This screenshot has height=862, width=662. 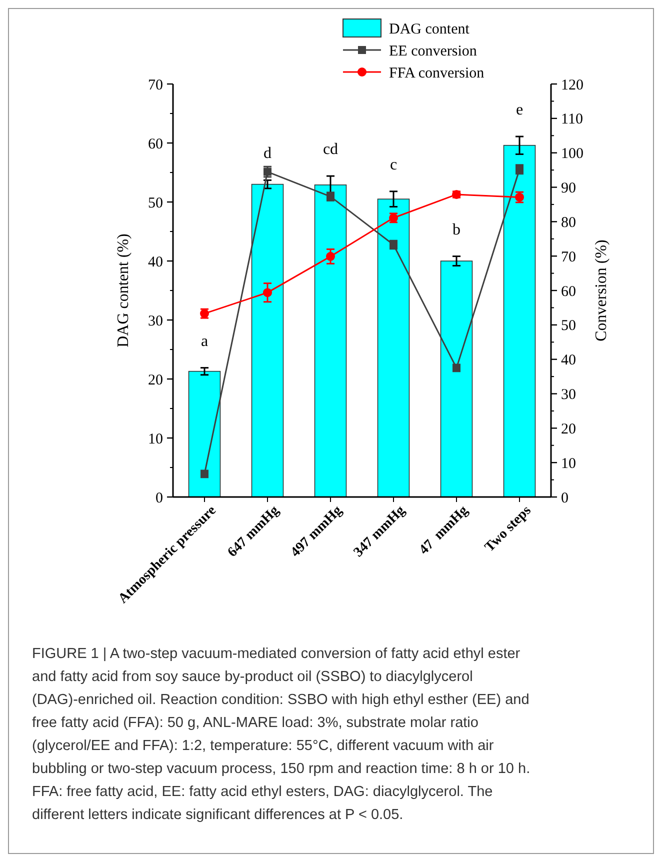 What do you see at coordinates (155, 262) in the screenshot?
I see `y-tick-label: 40` at bounding box center [155, 262].